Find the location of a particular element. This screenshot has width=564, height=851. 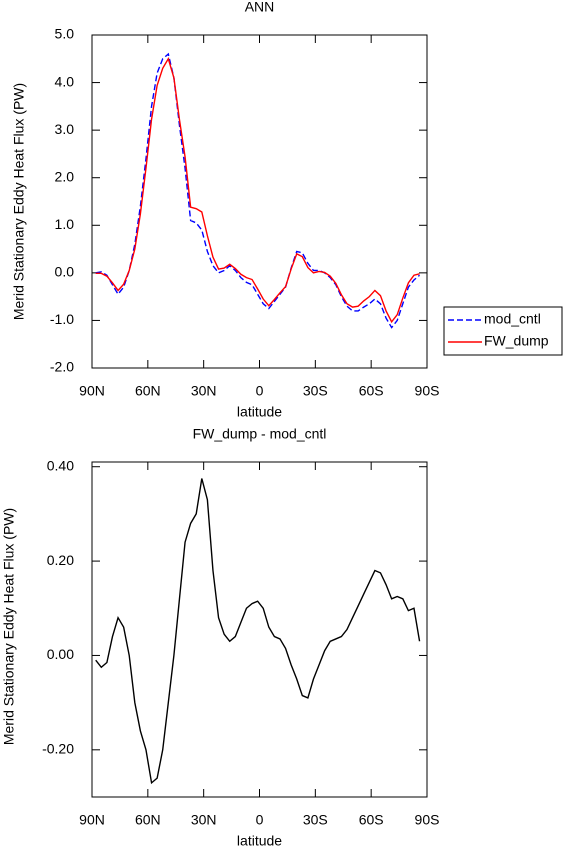

y-tick-label: 0.20 is located at coordinates (60, 560).